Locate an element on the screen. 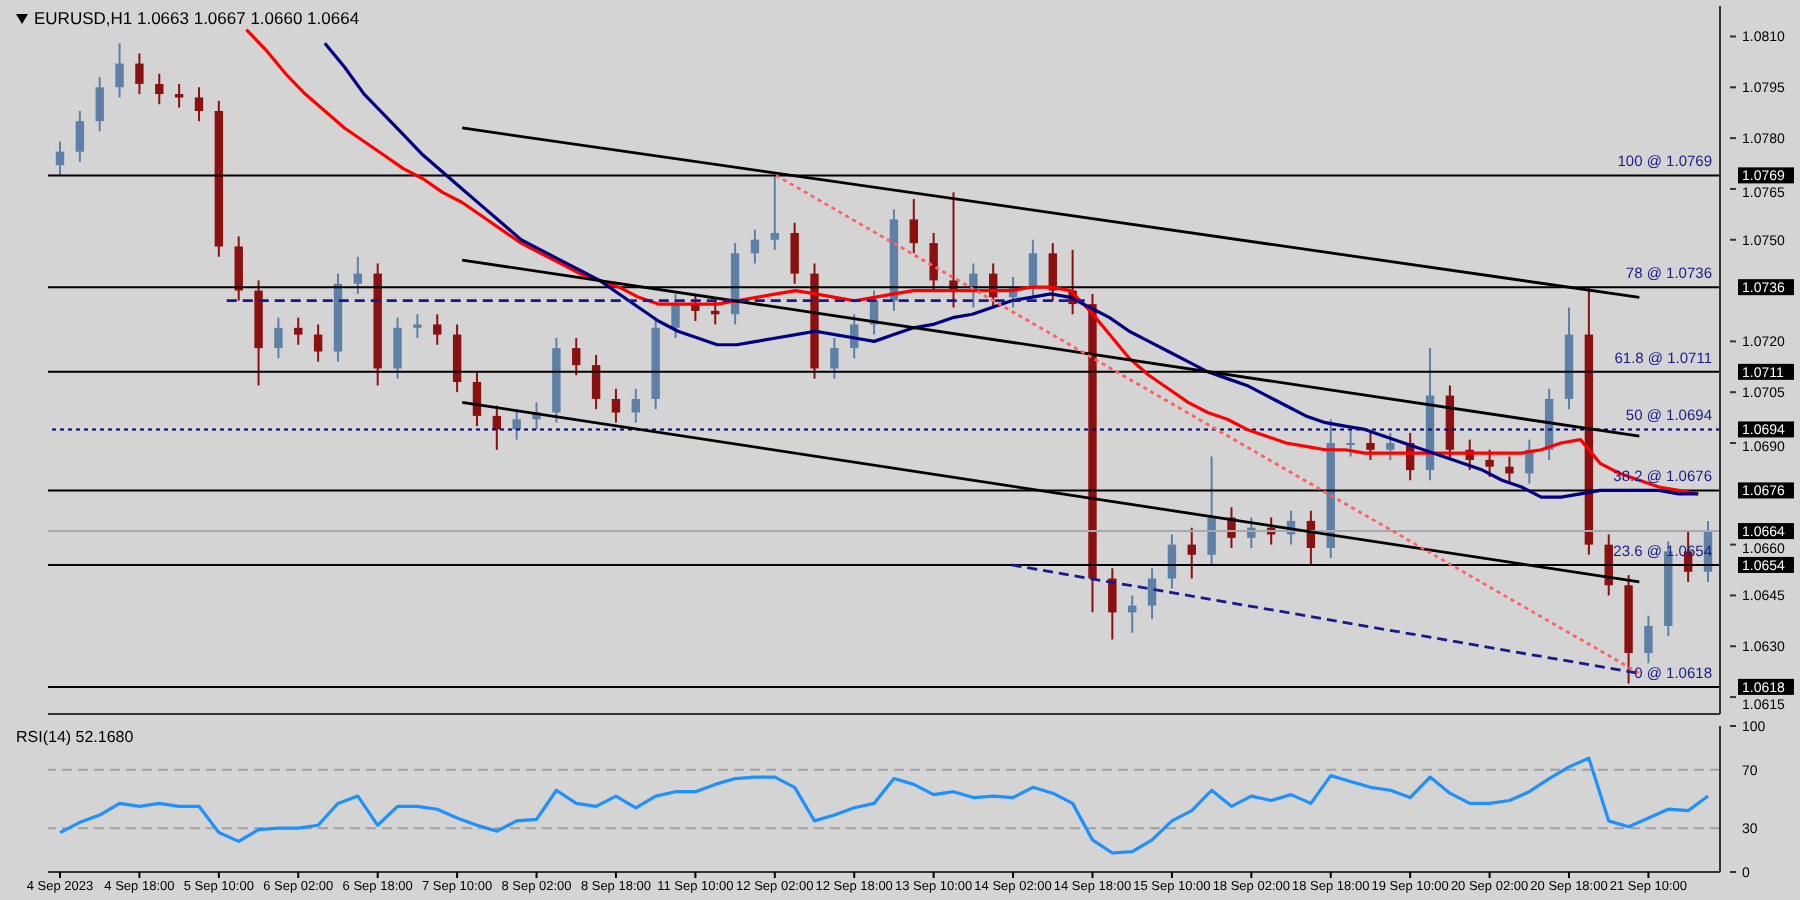 The width and height of the screenshot is (1800, 900). chart-title: EURUSD,H1 1.0663 1.0667 1.0660 1.0664 is located at coordinates (197, 18).